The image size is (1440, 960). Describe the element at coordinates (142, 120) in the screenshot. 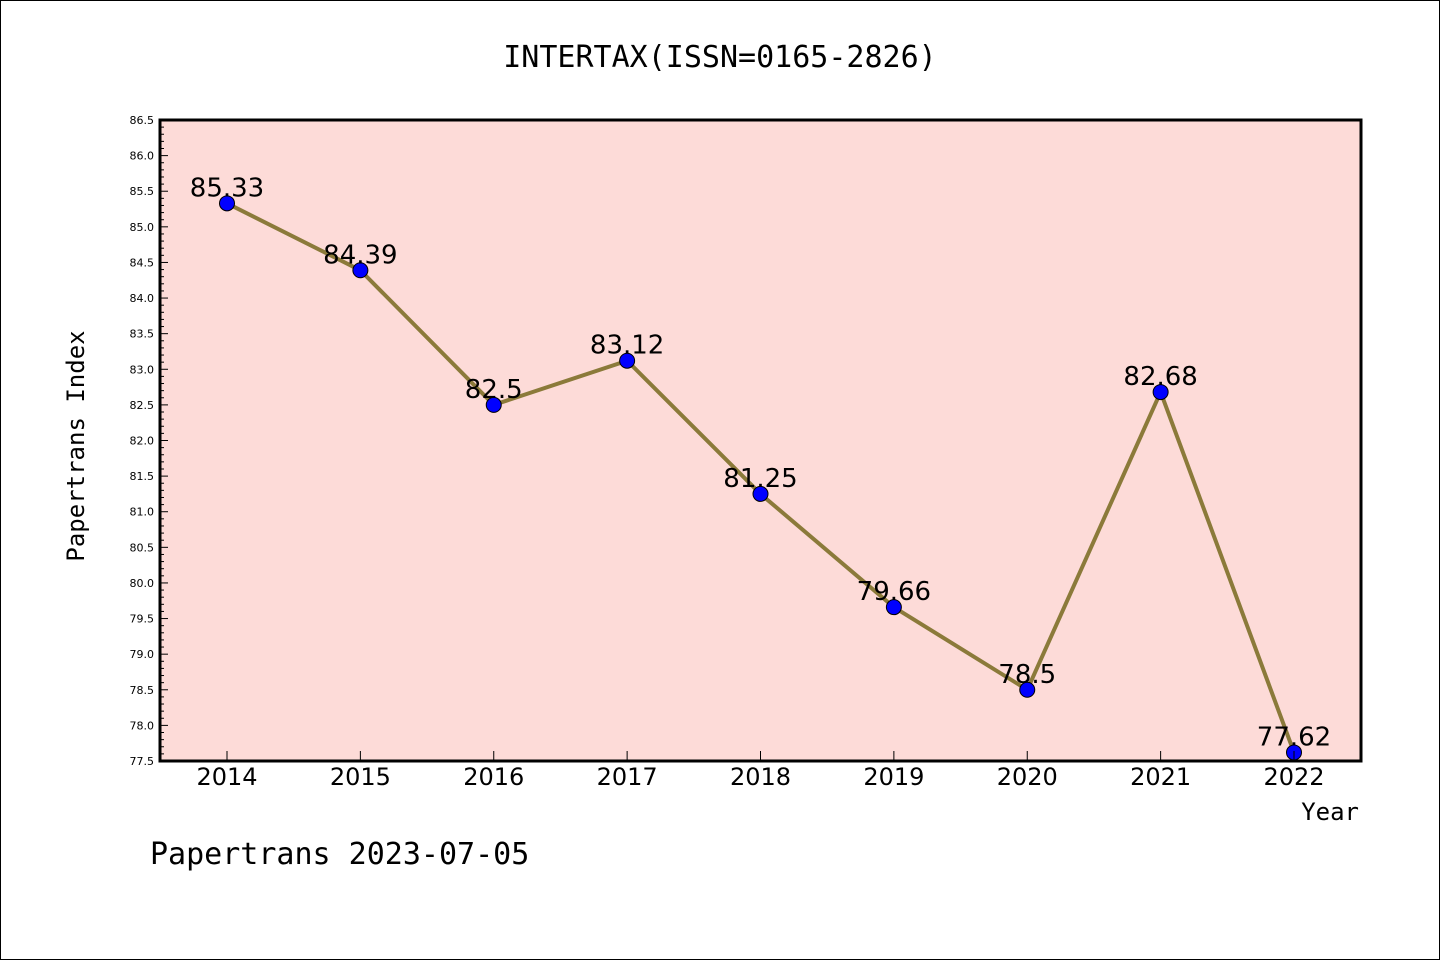

I see `y-tick-label: 86.5` at that location.